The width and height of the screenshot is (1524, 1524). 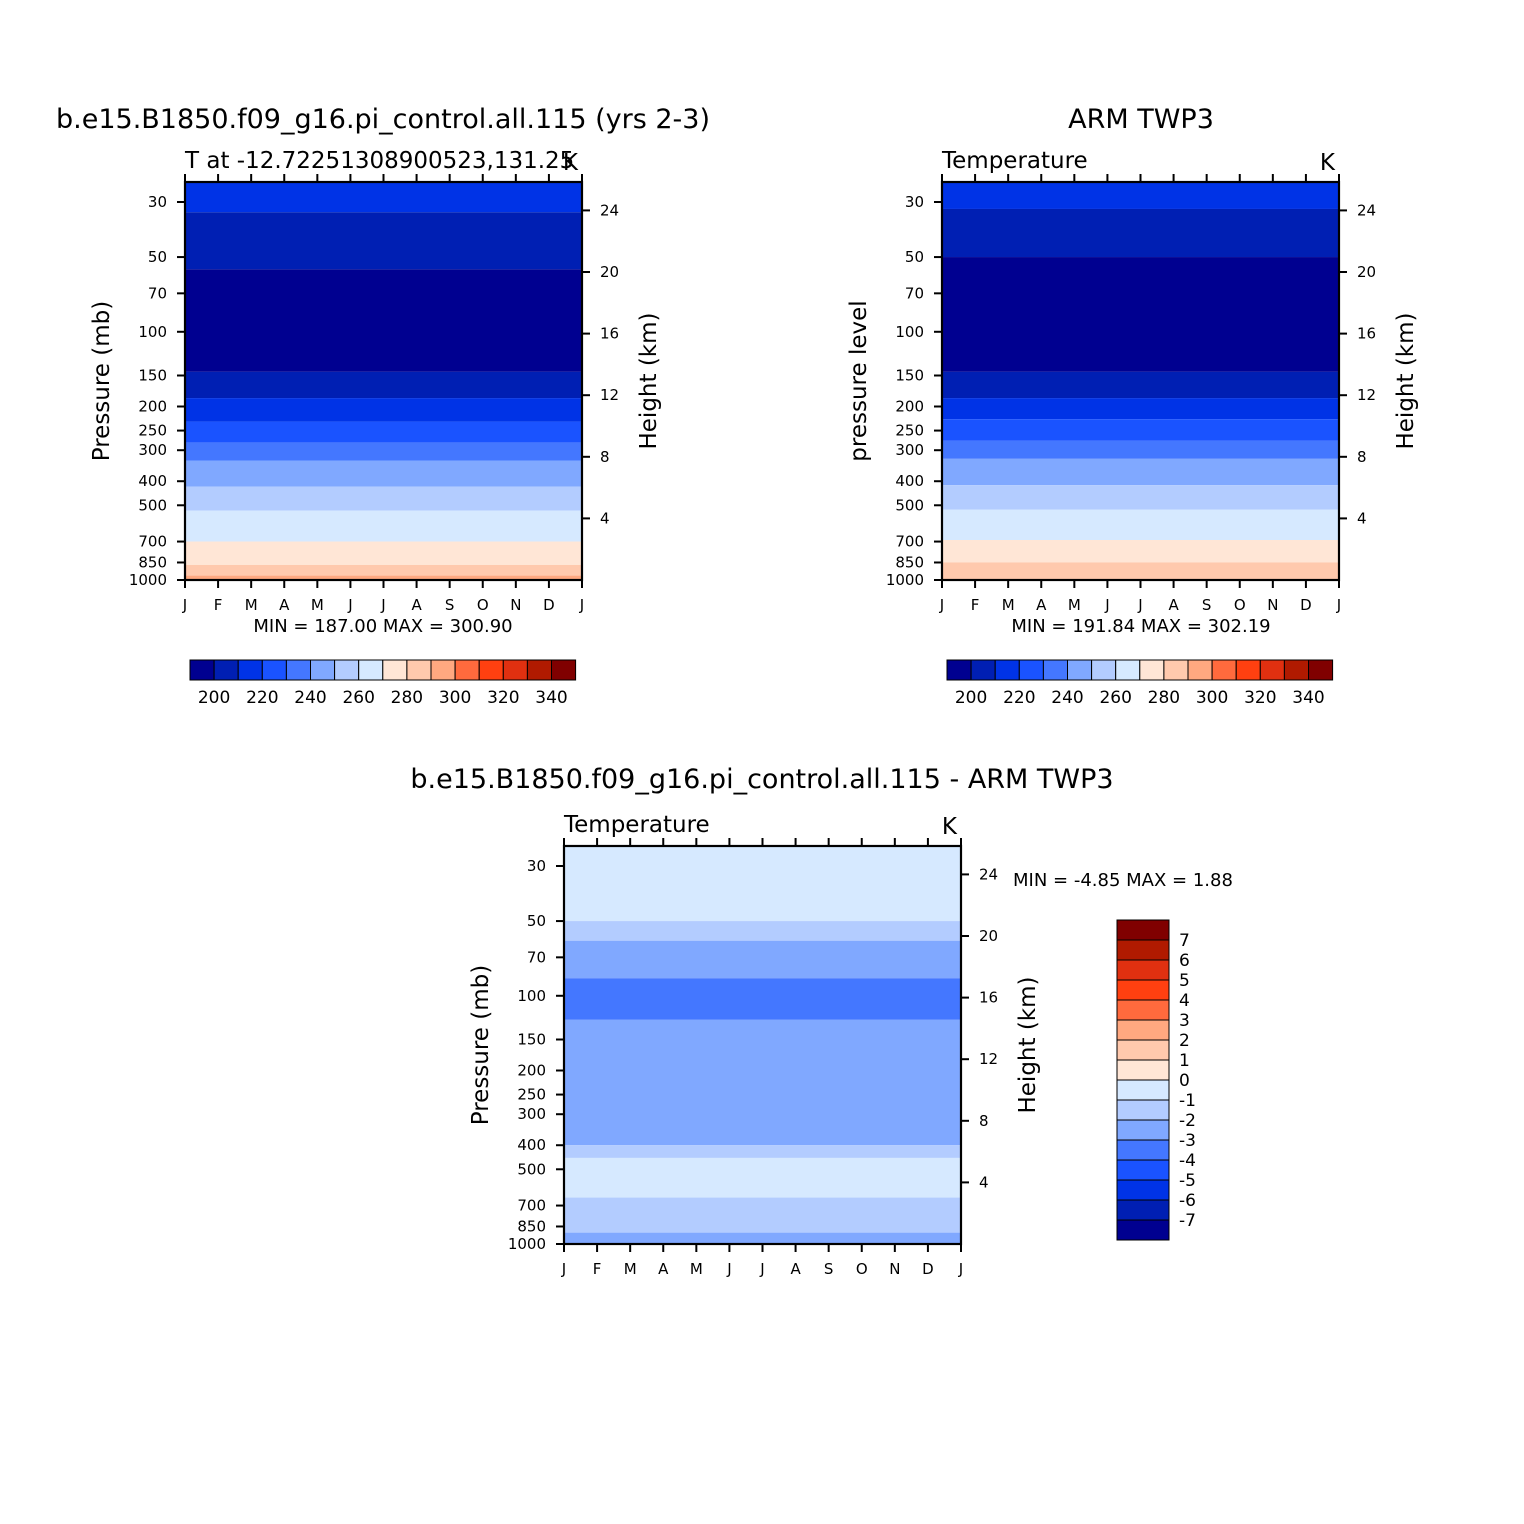 What do you see at coordinates (382, 626) in the screenshot?
I see `min-max-label: MIN = 187.00 MAX = 300.90` at bounding box center [382, 626].